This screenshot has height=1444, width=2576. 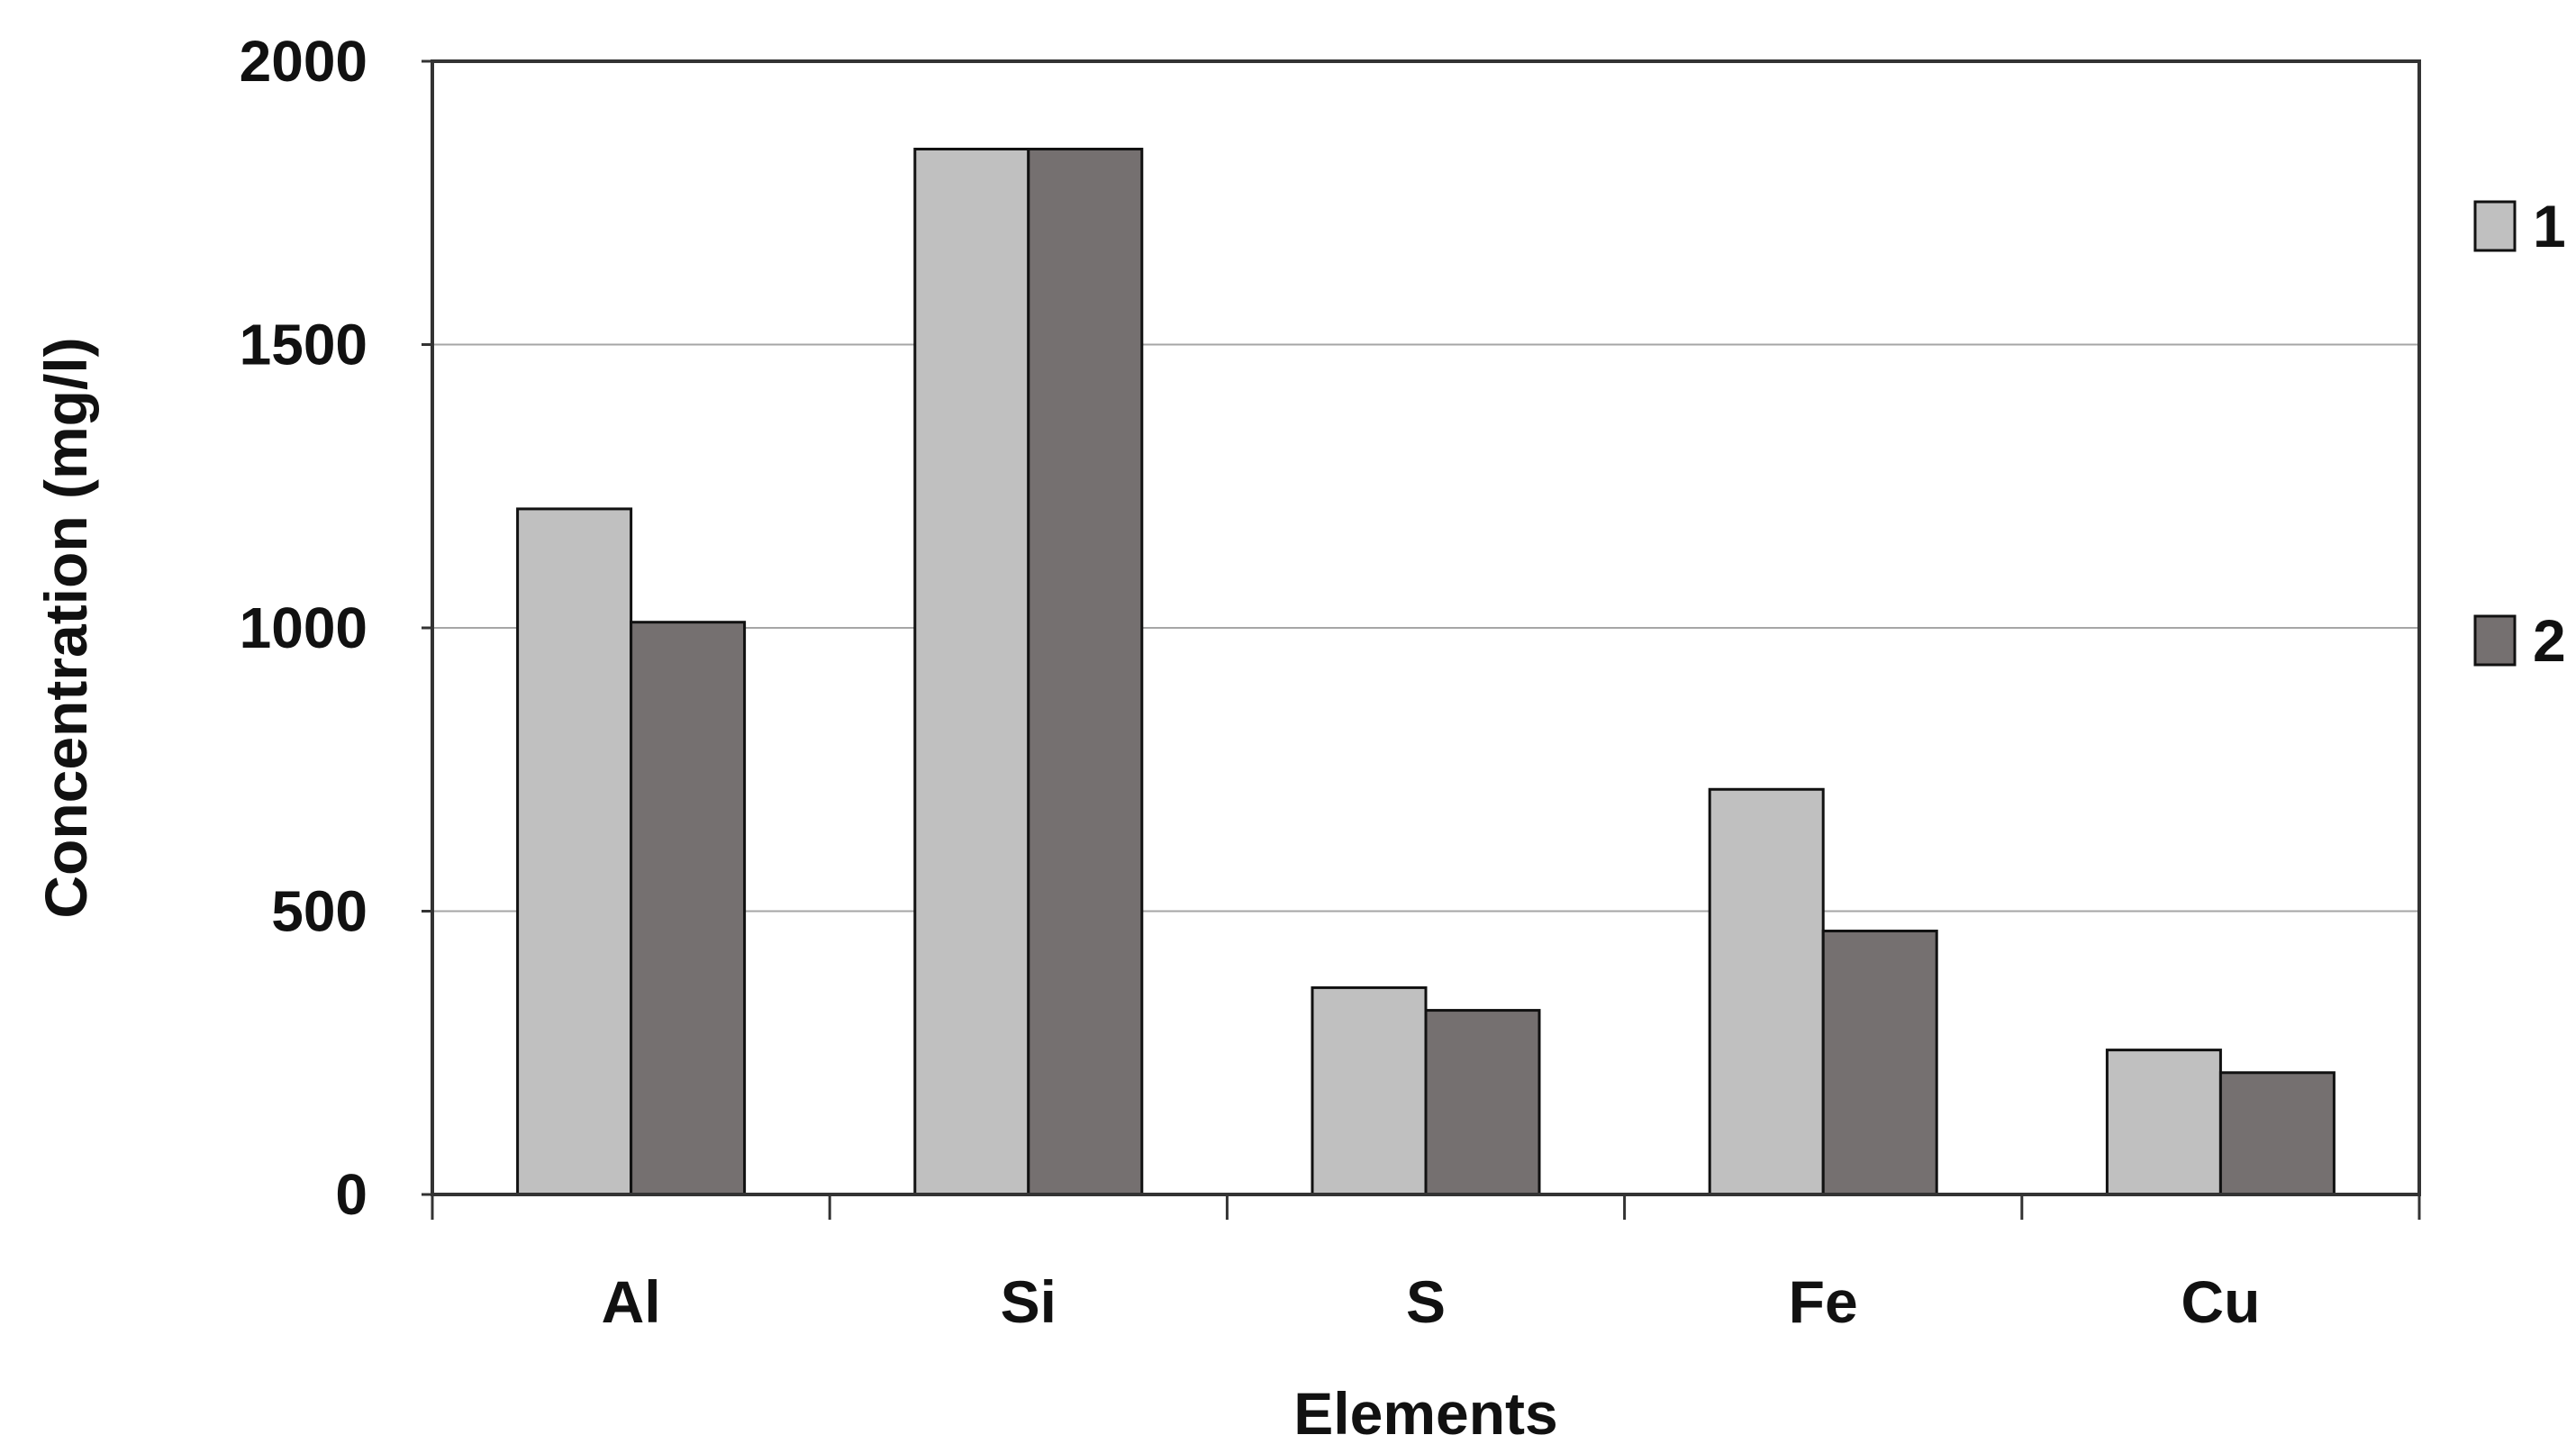 I want to click on x-axis-label: Elements, so click(x=1425, y=1409).